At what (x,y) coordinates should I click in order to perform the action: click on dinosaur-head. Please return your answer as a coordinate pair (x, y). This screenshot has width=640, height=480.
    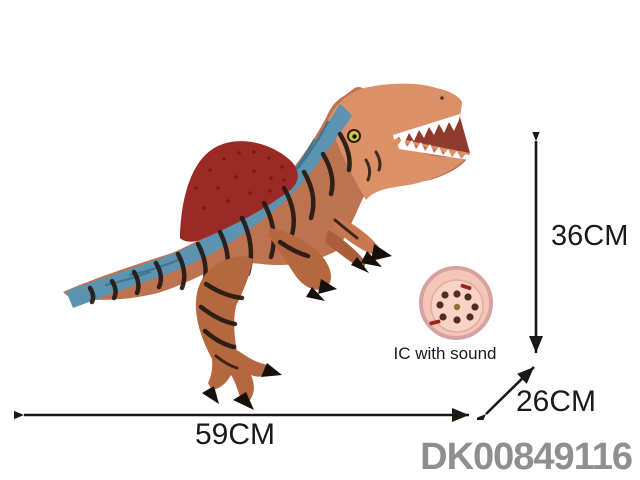
    Looking at the image, I should click on (399, 141).